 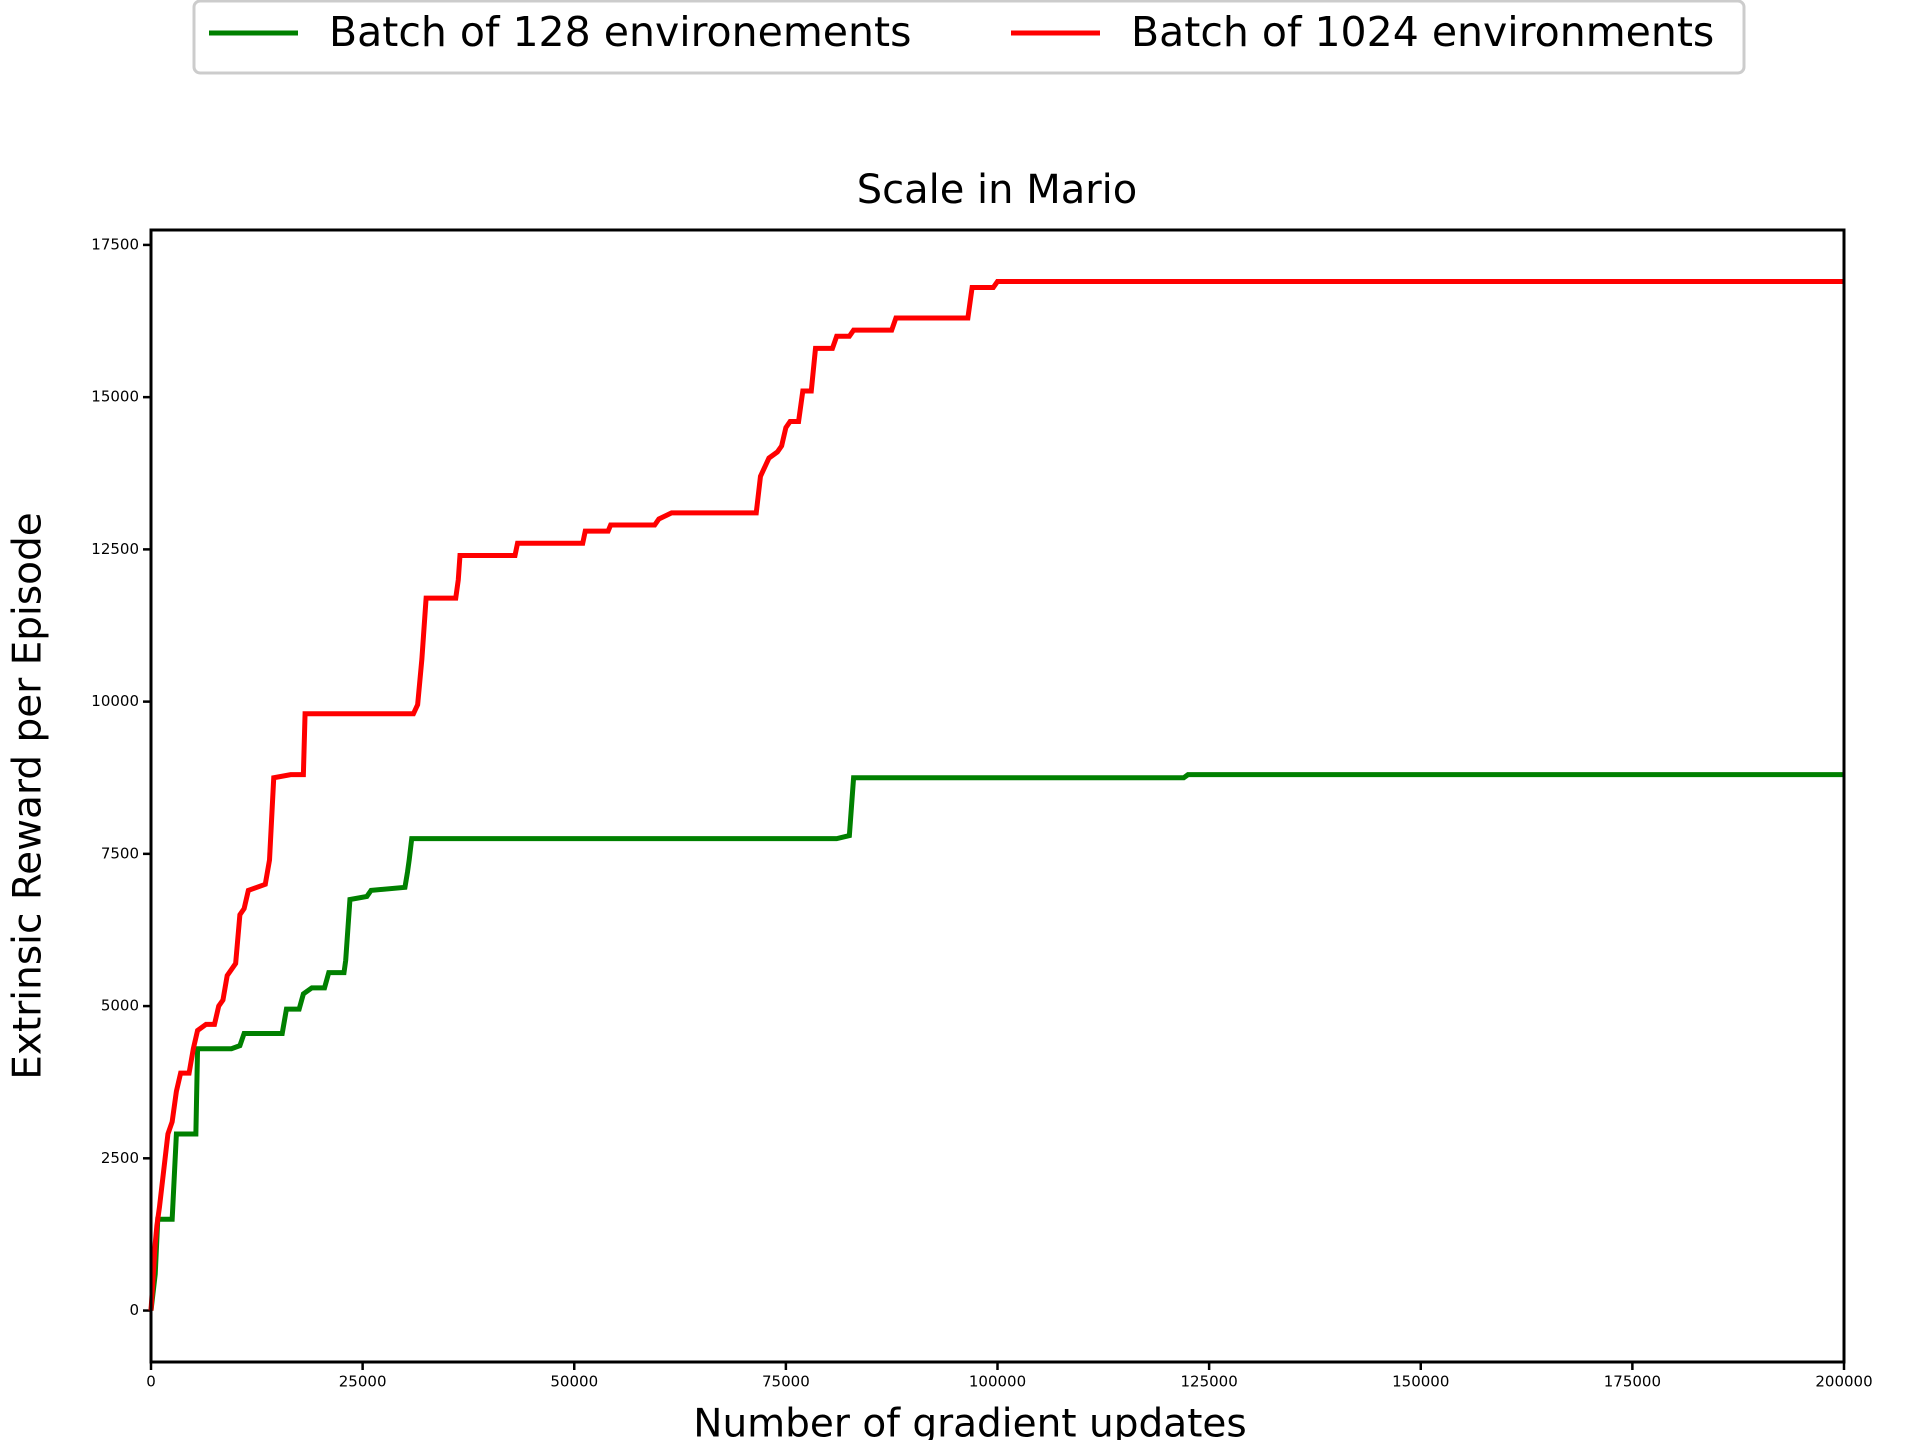 I want to click on y-tick-label: 2500, so click(x=120, y=1158).